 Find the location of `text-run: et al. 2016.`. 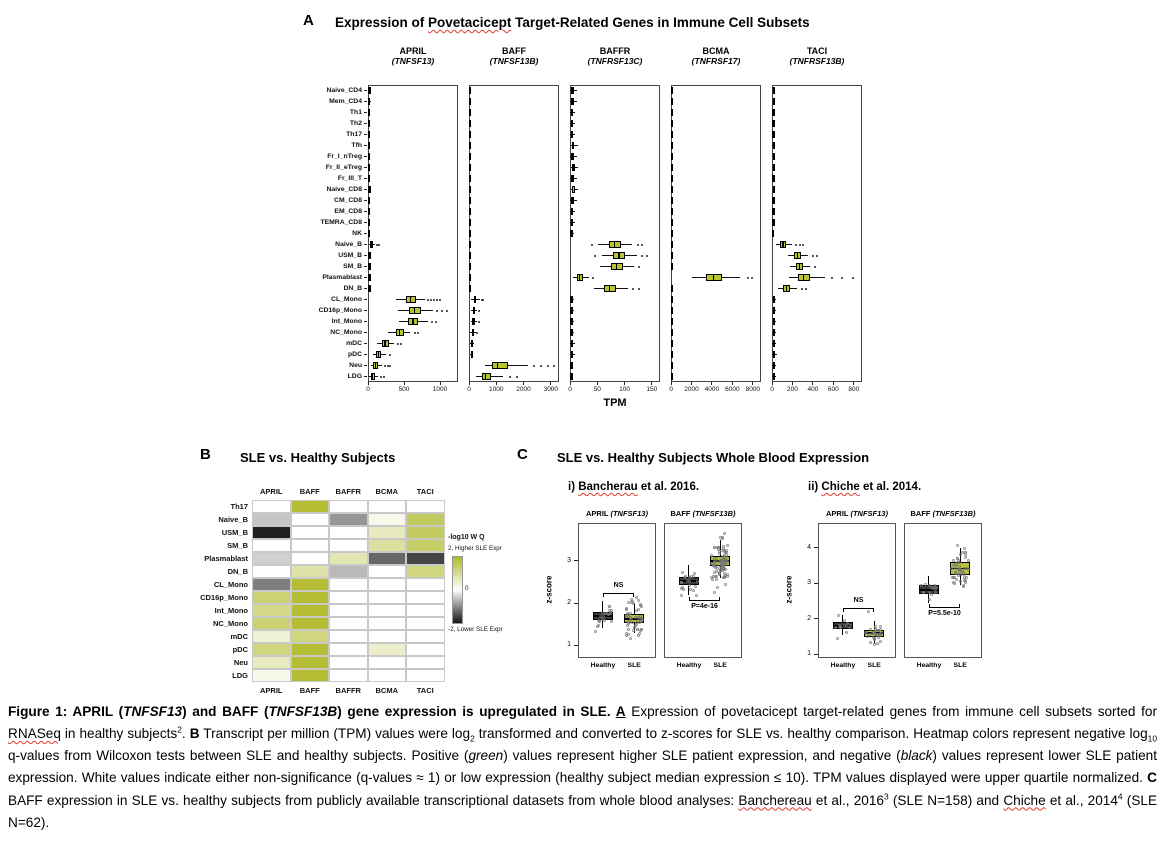

text-run: et al. 2016. is located at coordinates (668, 487).